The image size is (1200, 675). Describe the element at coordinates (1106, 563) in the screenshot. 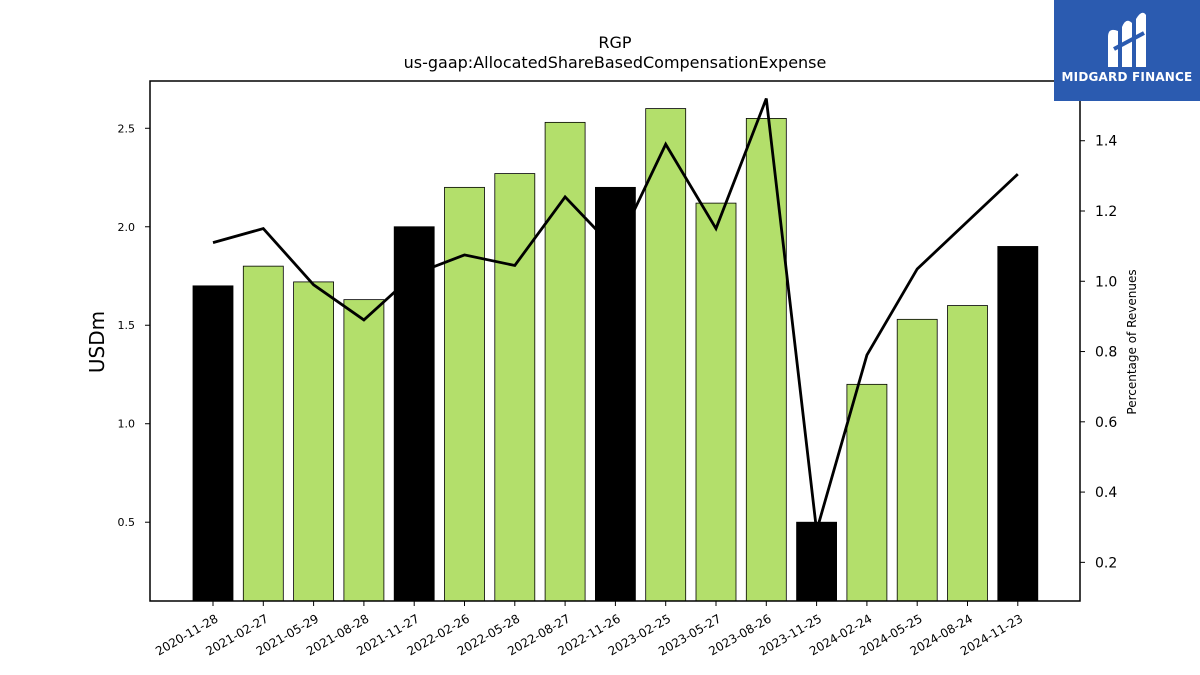

I see `y2-tick-label: 0.2` at that location.